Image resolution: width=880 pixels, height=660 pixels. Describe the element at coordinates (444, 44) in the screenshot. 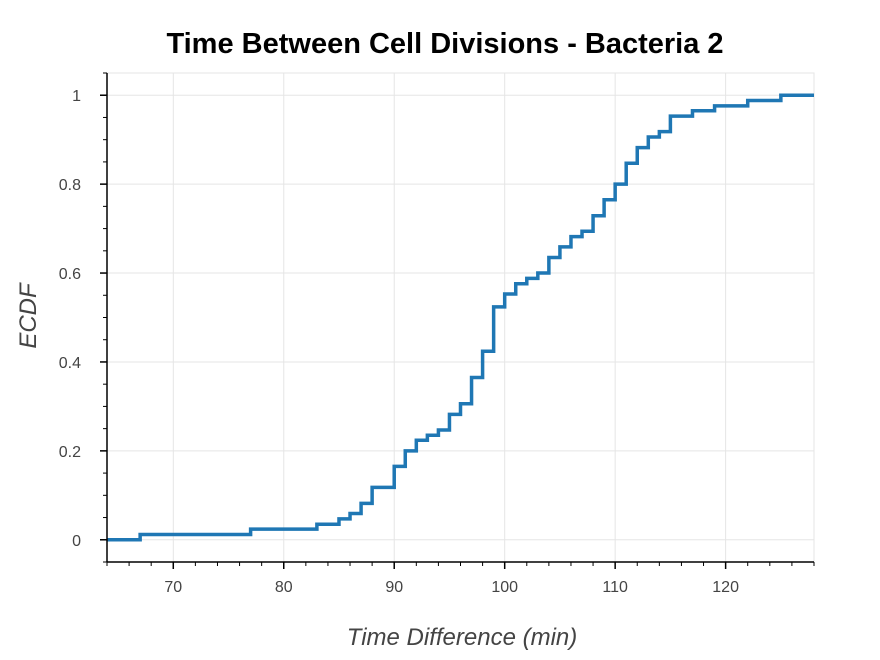

I see `chart-title: Time Between Cell Divisions - Bacteria 2` at that location.